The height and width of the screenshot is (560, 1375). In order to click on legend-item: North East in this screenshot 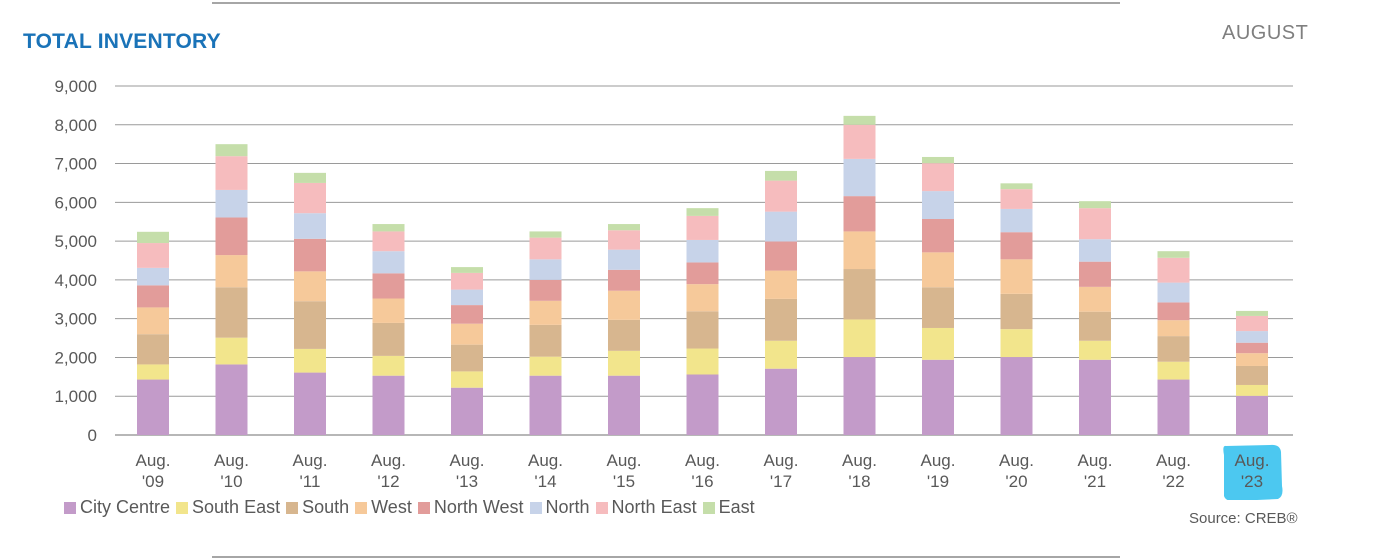, I will do `click(646, 507)`.